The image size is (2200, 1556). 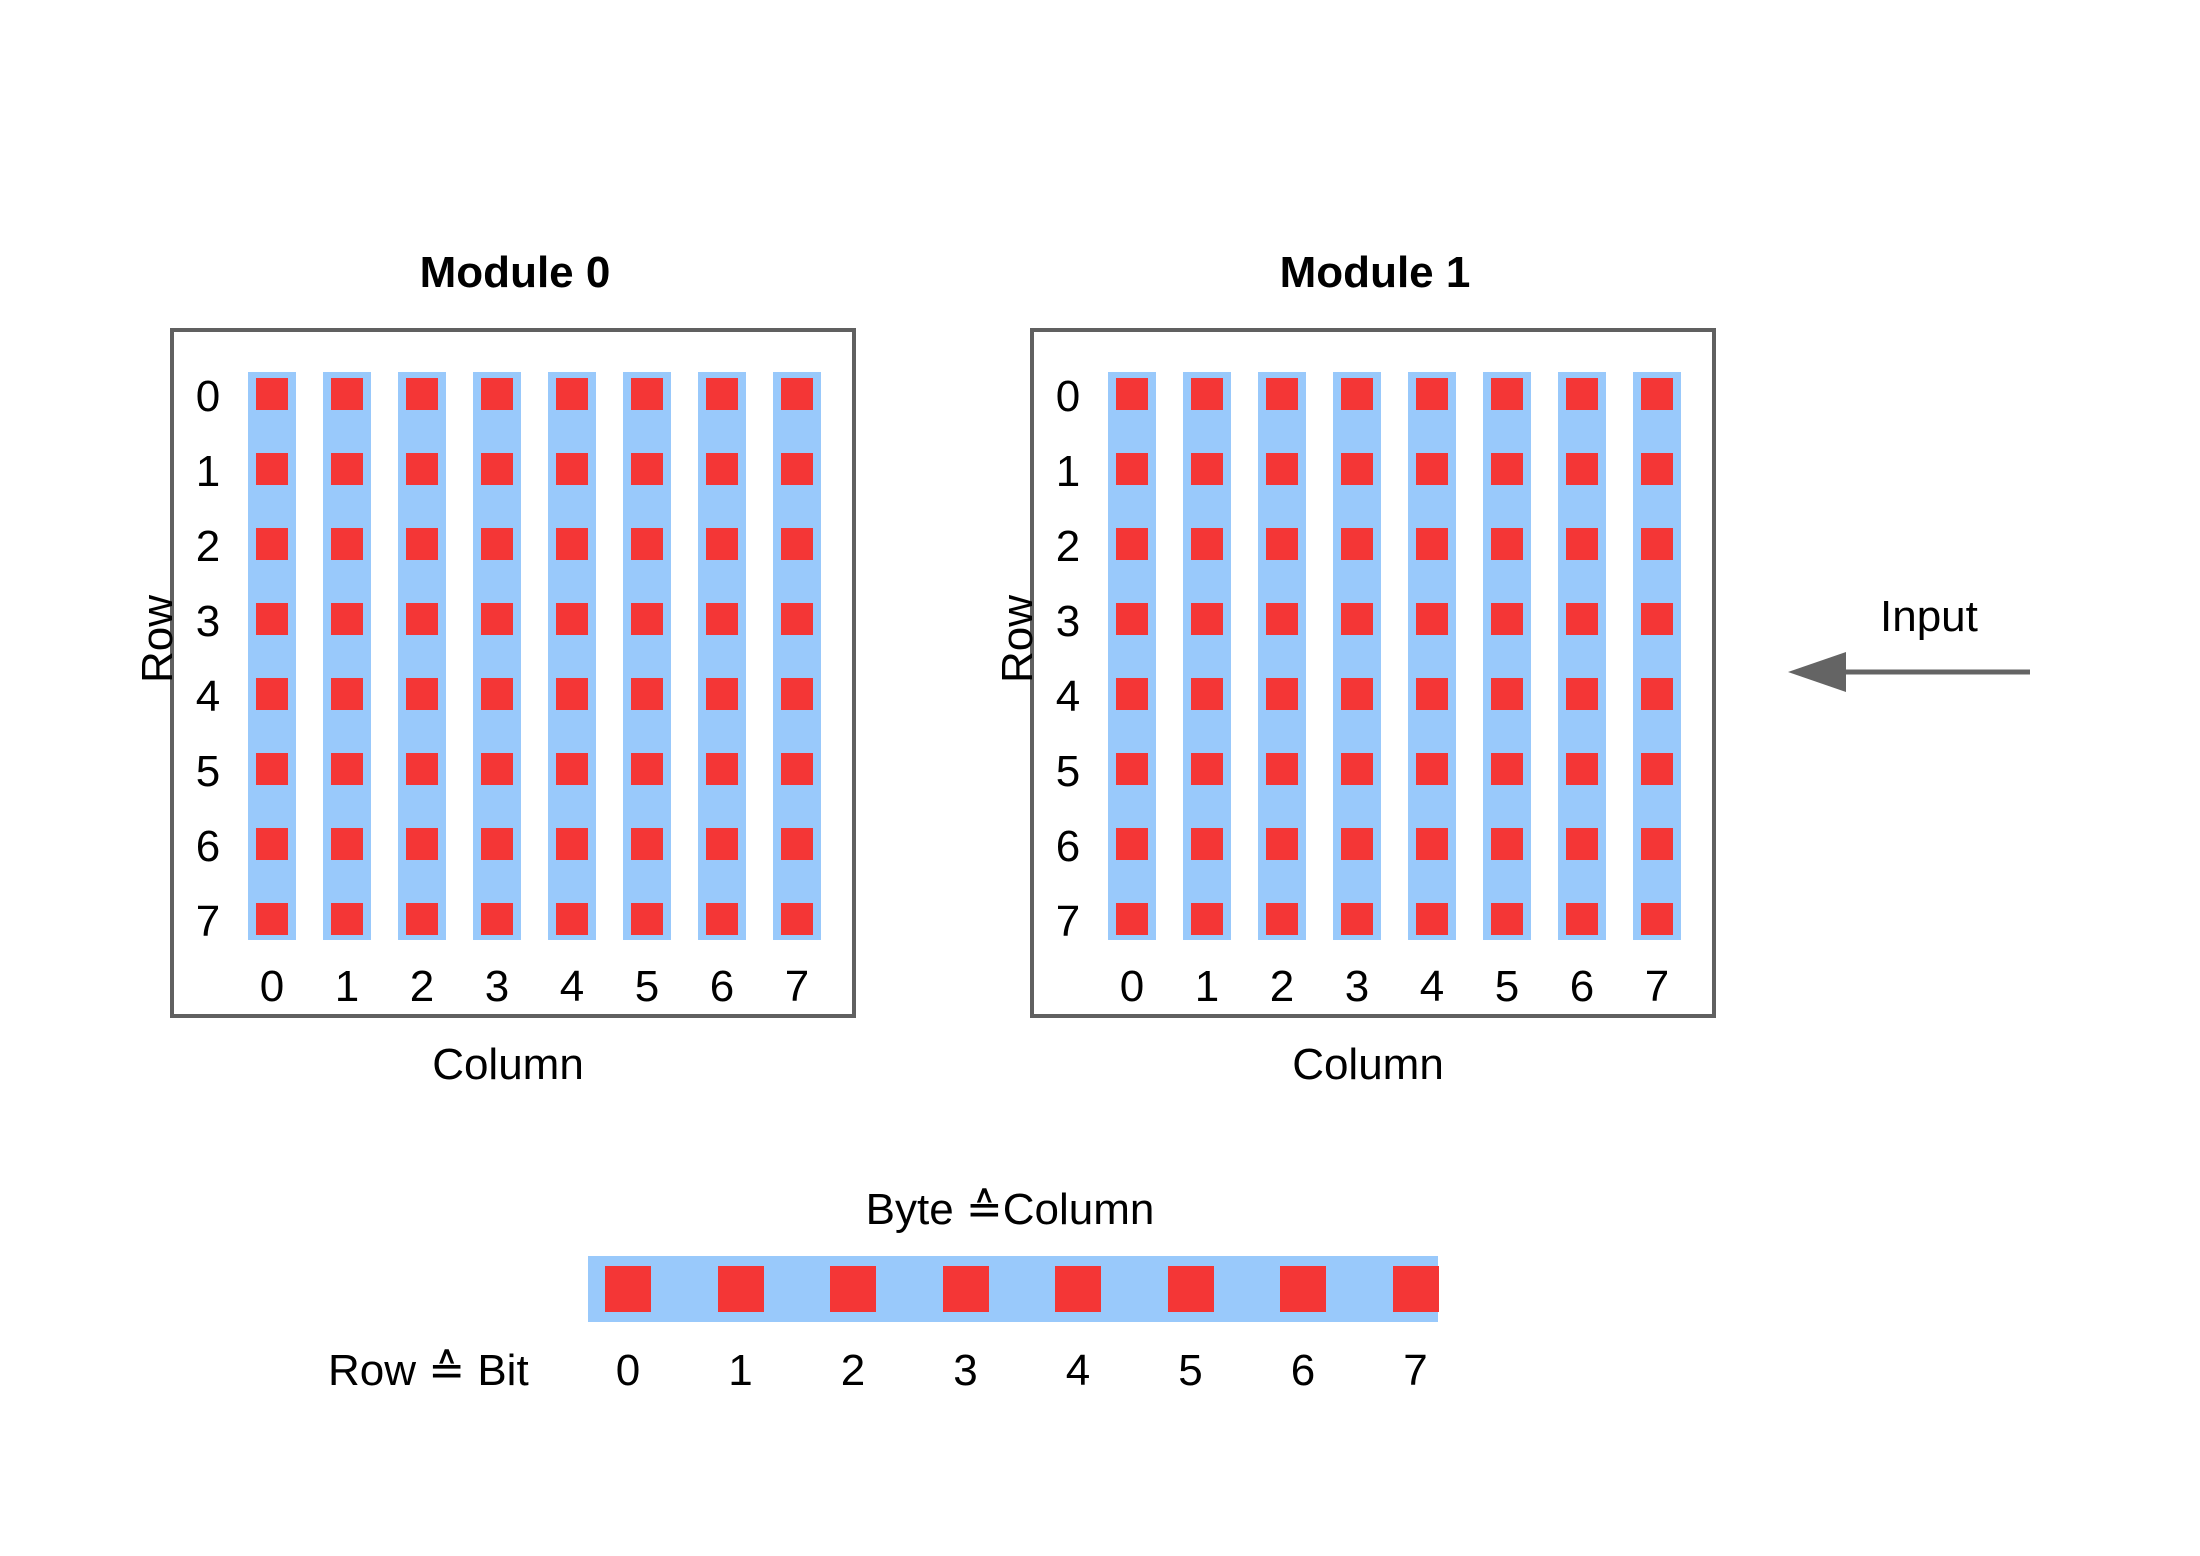 What do you see at coordinates (1375, 272) in the screenshot?
I see `module-title: Module 1` at bounding box center [1375, 272].